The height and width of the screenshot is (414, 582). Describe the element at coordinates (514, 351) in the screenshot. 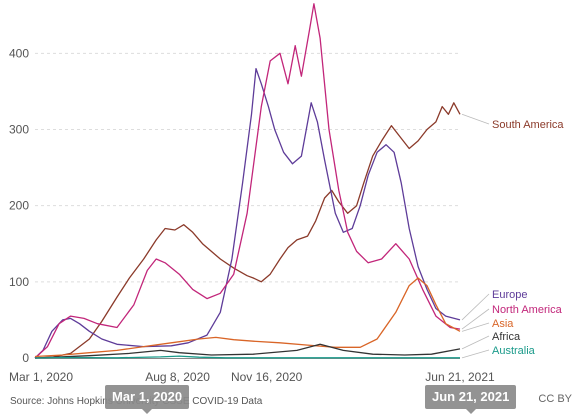

I see `series-label-australia: Australia` at that location.